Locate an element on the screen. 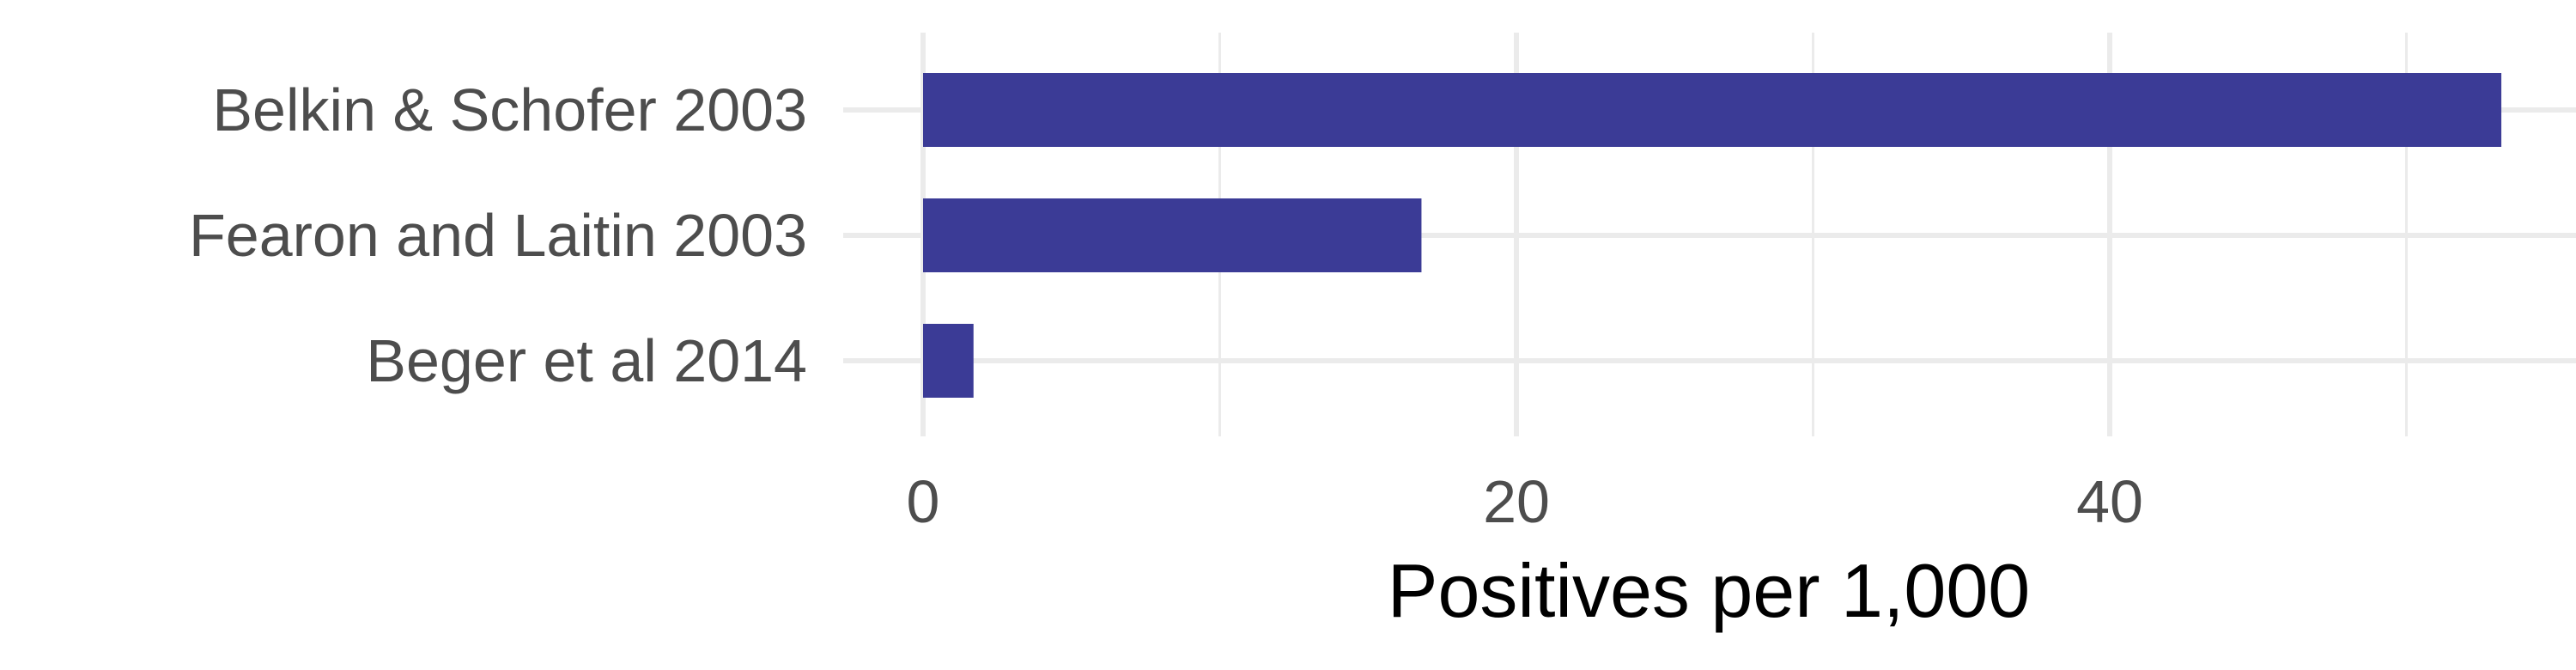 This screenshot has width=2576, height=670. category-label: Beger et al 2014 is located at coordinates (587, 360).